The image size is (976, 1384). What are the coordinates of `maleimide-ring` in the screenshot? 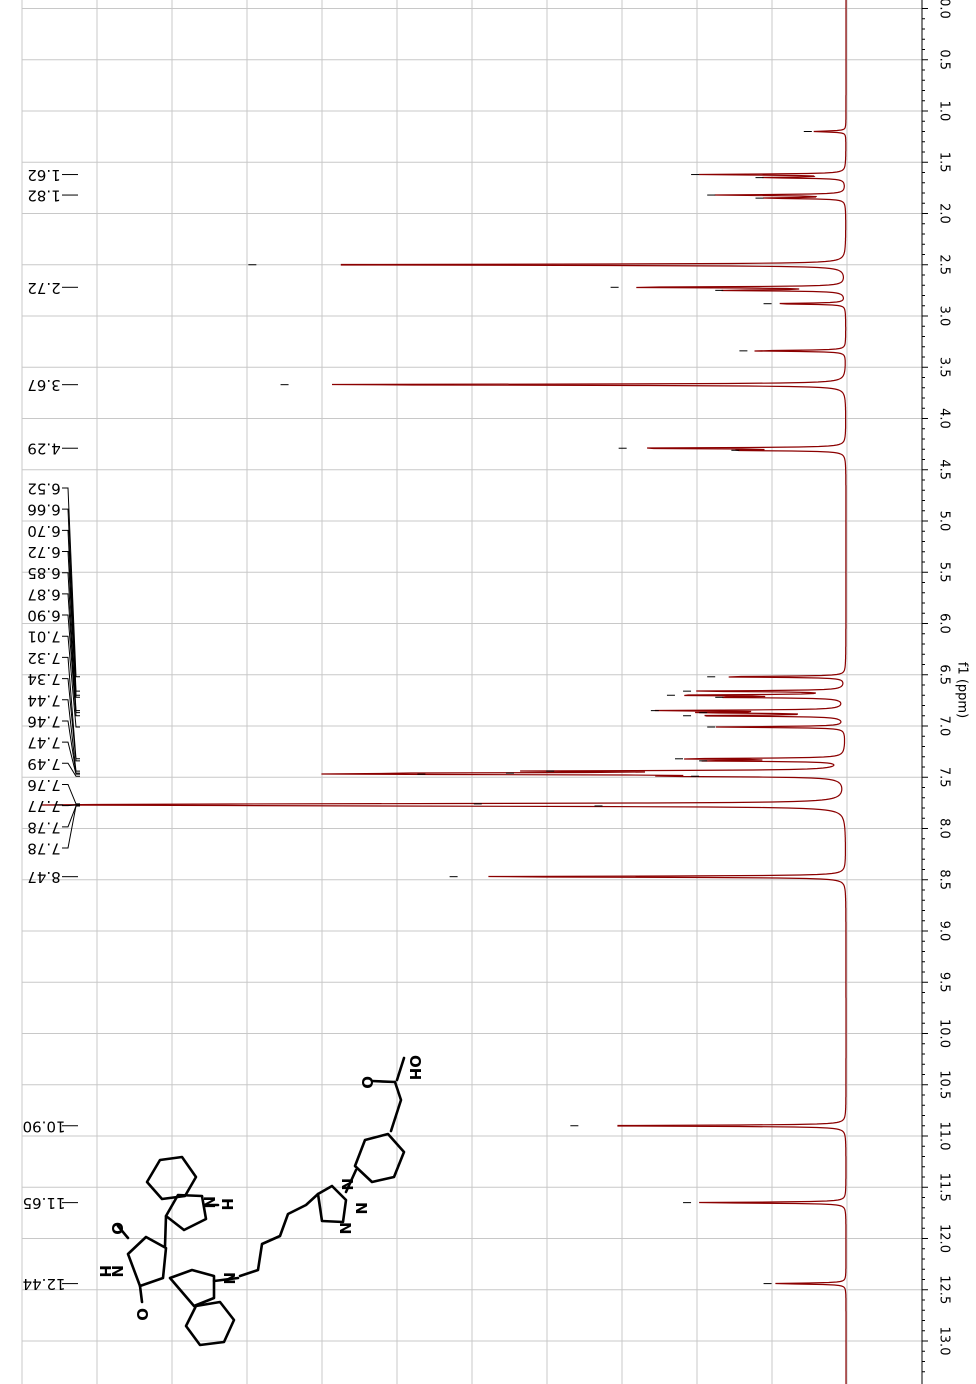 It's located at (147, 1261).